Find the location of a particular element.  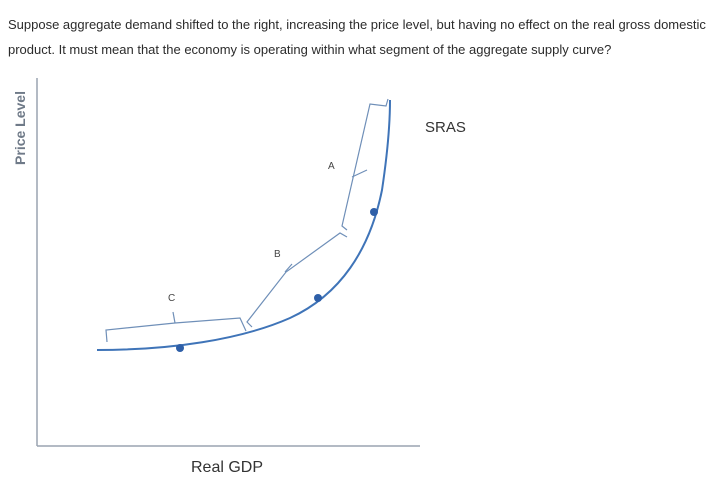

y-axis-label: Price Level is located at coordinates (20, 128).